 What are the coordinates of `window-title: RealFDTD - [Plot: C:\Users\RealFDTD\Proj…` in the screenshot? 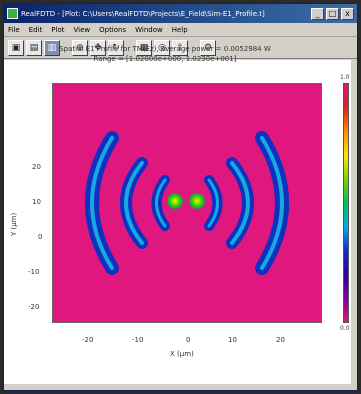 It's located at (143, 13).